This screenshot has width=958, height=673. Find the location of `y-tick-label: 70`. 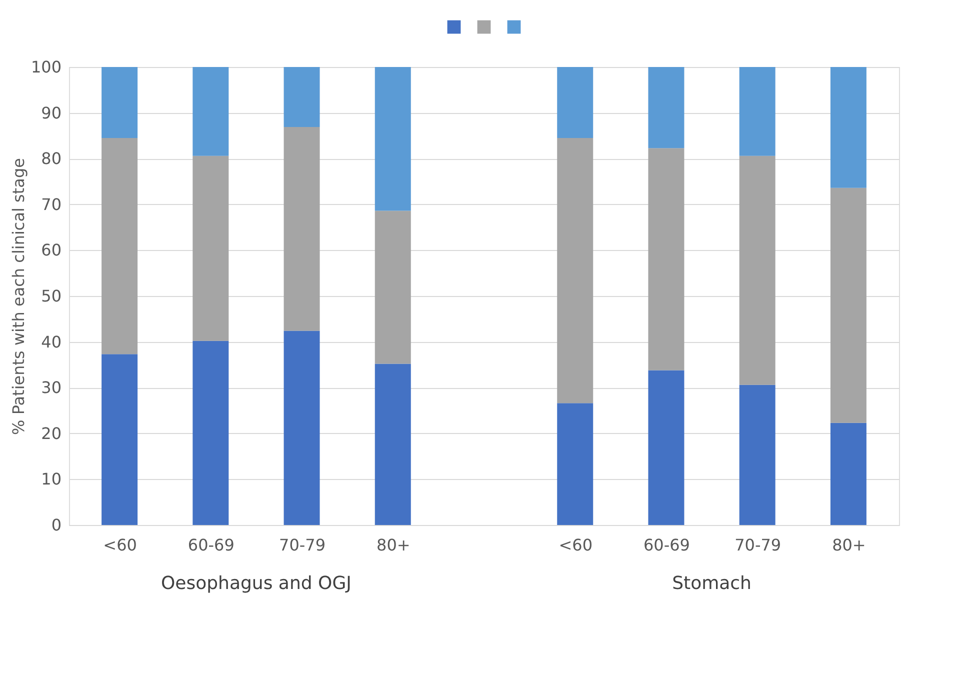

y-tick-label: 70 is located at coordinates (51, 204).